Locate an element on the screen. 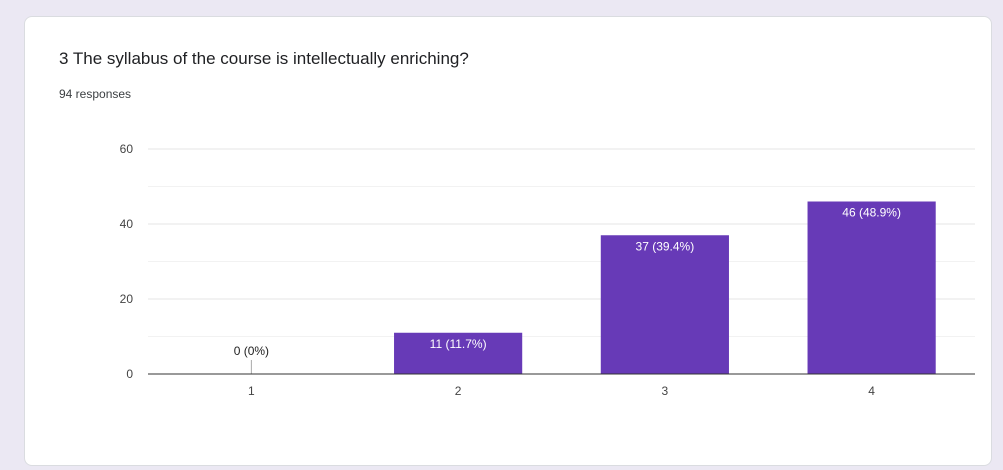 Image resolution: width=1003 pixels, height=470 pixels. x-tick-label: 1 is located at coordinates (251, 391).